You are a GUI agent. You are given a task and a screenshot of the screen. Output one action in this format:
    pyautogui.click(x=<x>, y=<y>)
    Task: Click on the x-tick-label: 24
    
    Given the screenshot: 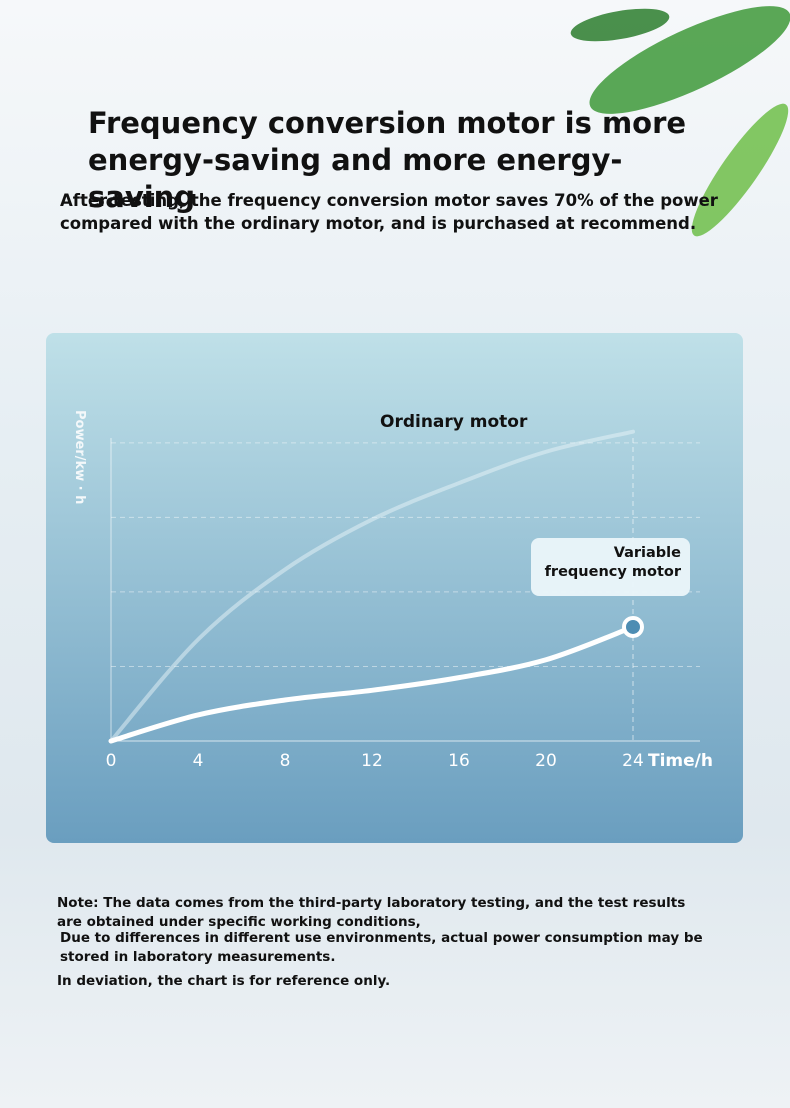 What is the action you would take?
    pyautogui.click(x=633, y=761)
    